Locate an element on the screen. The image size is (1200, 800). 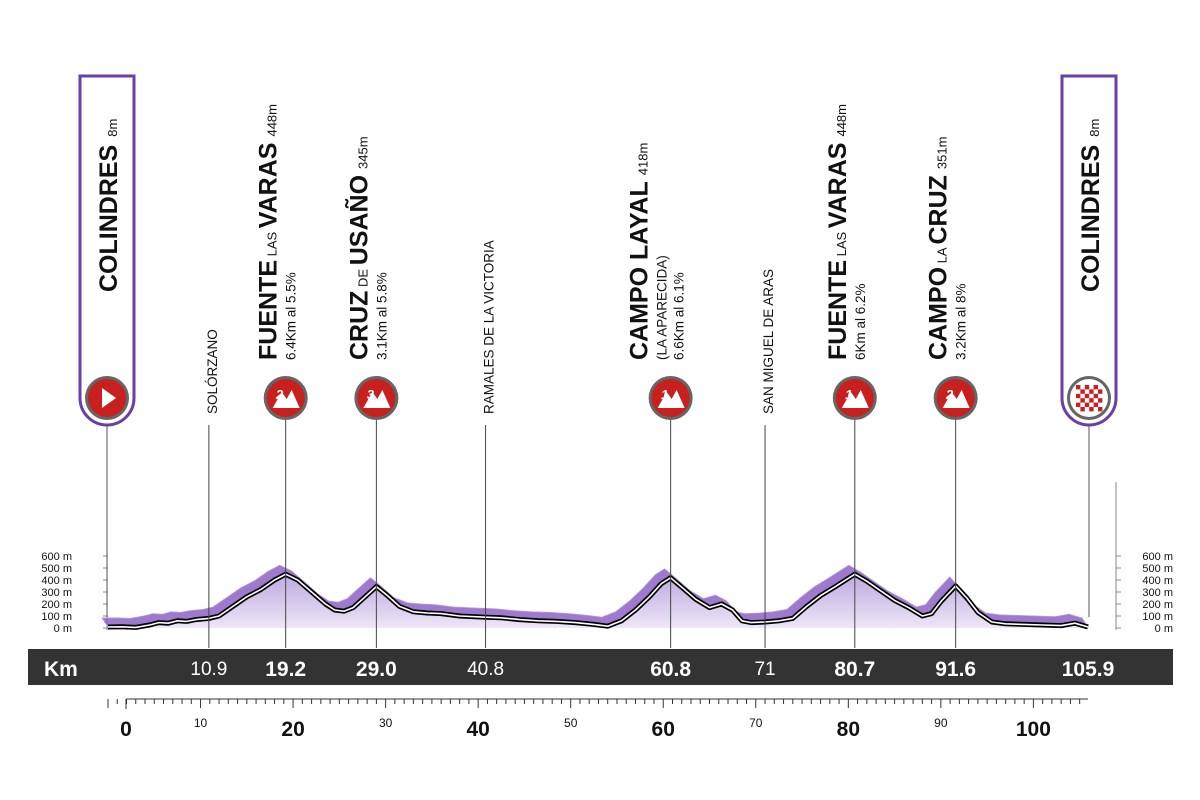
x-tick-label-major: 60 is located at coordinates (663, 729).